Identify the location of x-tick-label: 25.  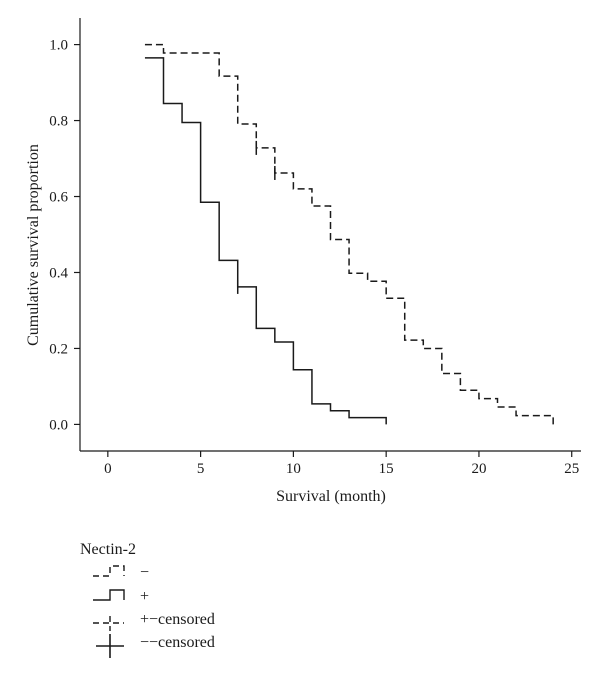
(571, 469).